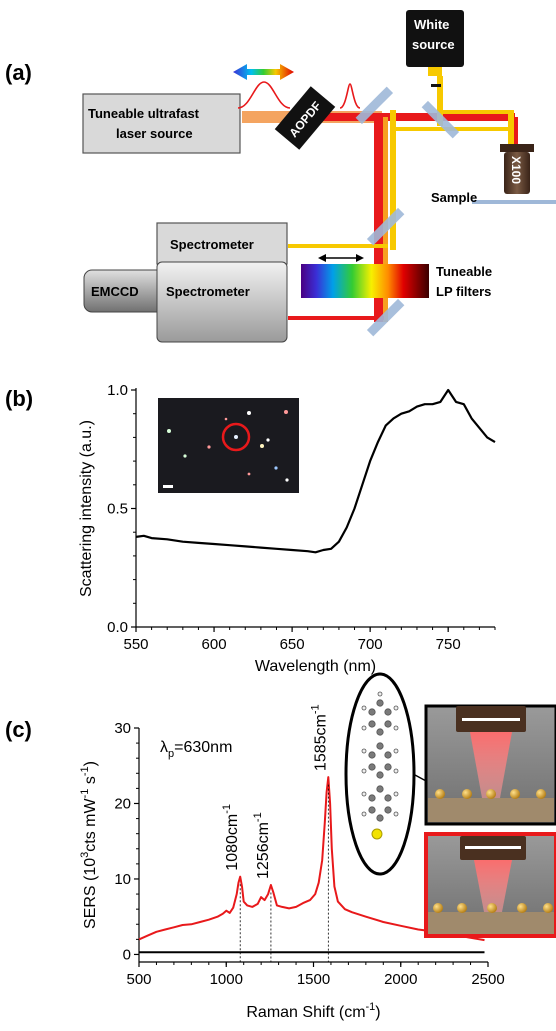  I want to click on y-tick-label: 0, so click(127, 954).